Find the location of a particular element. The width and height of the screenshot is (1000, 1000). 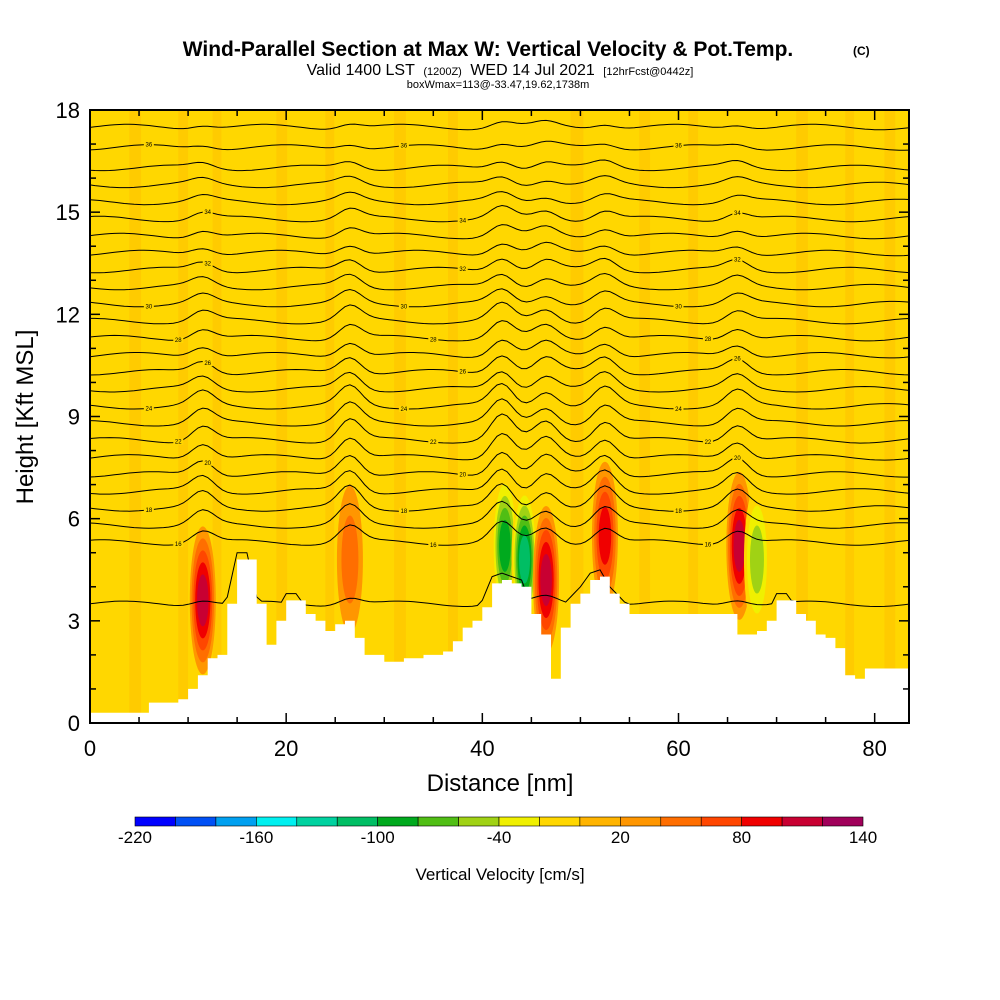

y-axis-label: Height [Kft MSL] is located at coordinates (25, 417).